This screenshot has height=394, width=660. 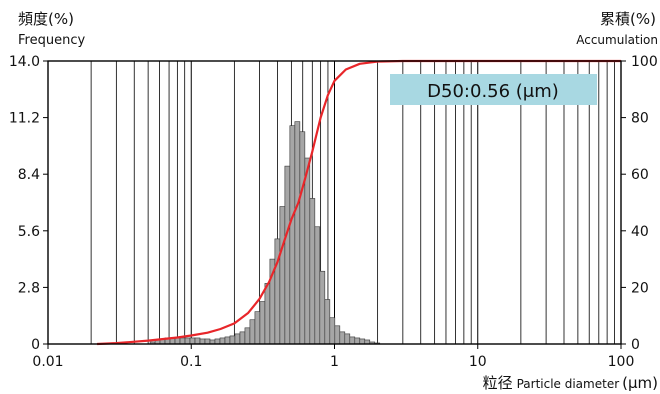 I want to click on right-tick-label: 60, so click(x=640, y=175).